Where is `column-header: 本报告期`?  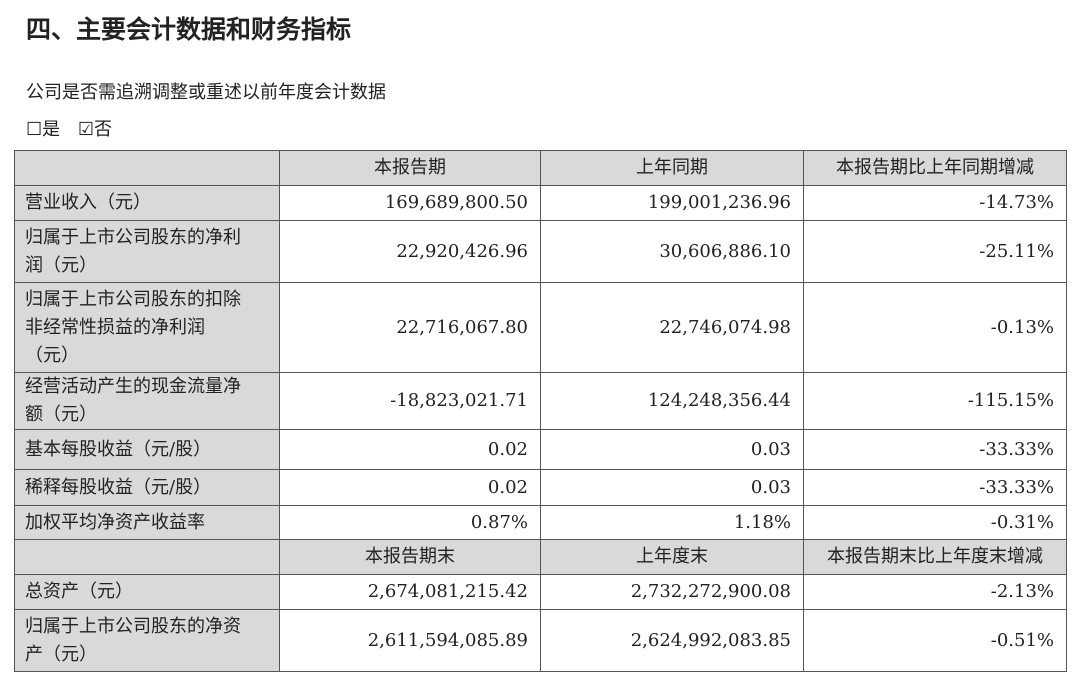 column-header: 本报告期 is located at coordinates (410, 168).